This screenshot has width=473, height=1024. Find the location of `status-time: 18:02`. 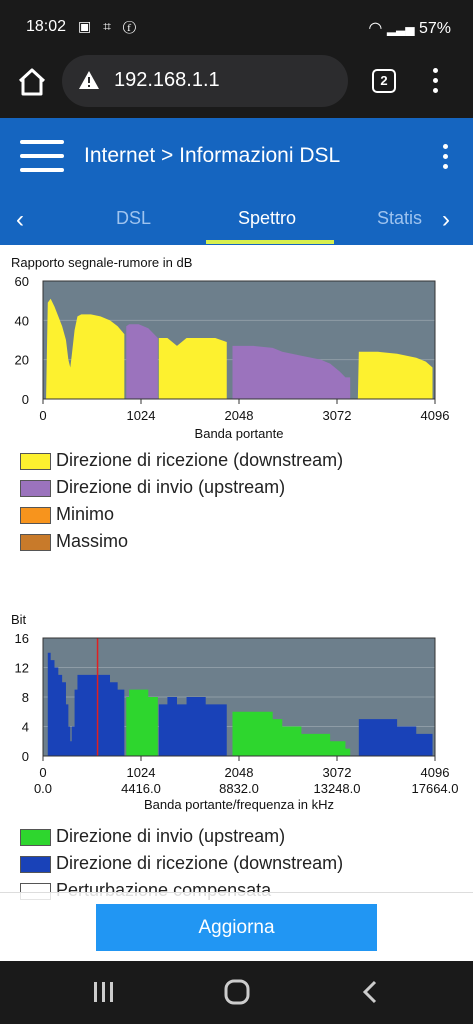

status-time: 18:02 is located at coordinates (46, 26).